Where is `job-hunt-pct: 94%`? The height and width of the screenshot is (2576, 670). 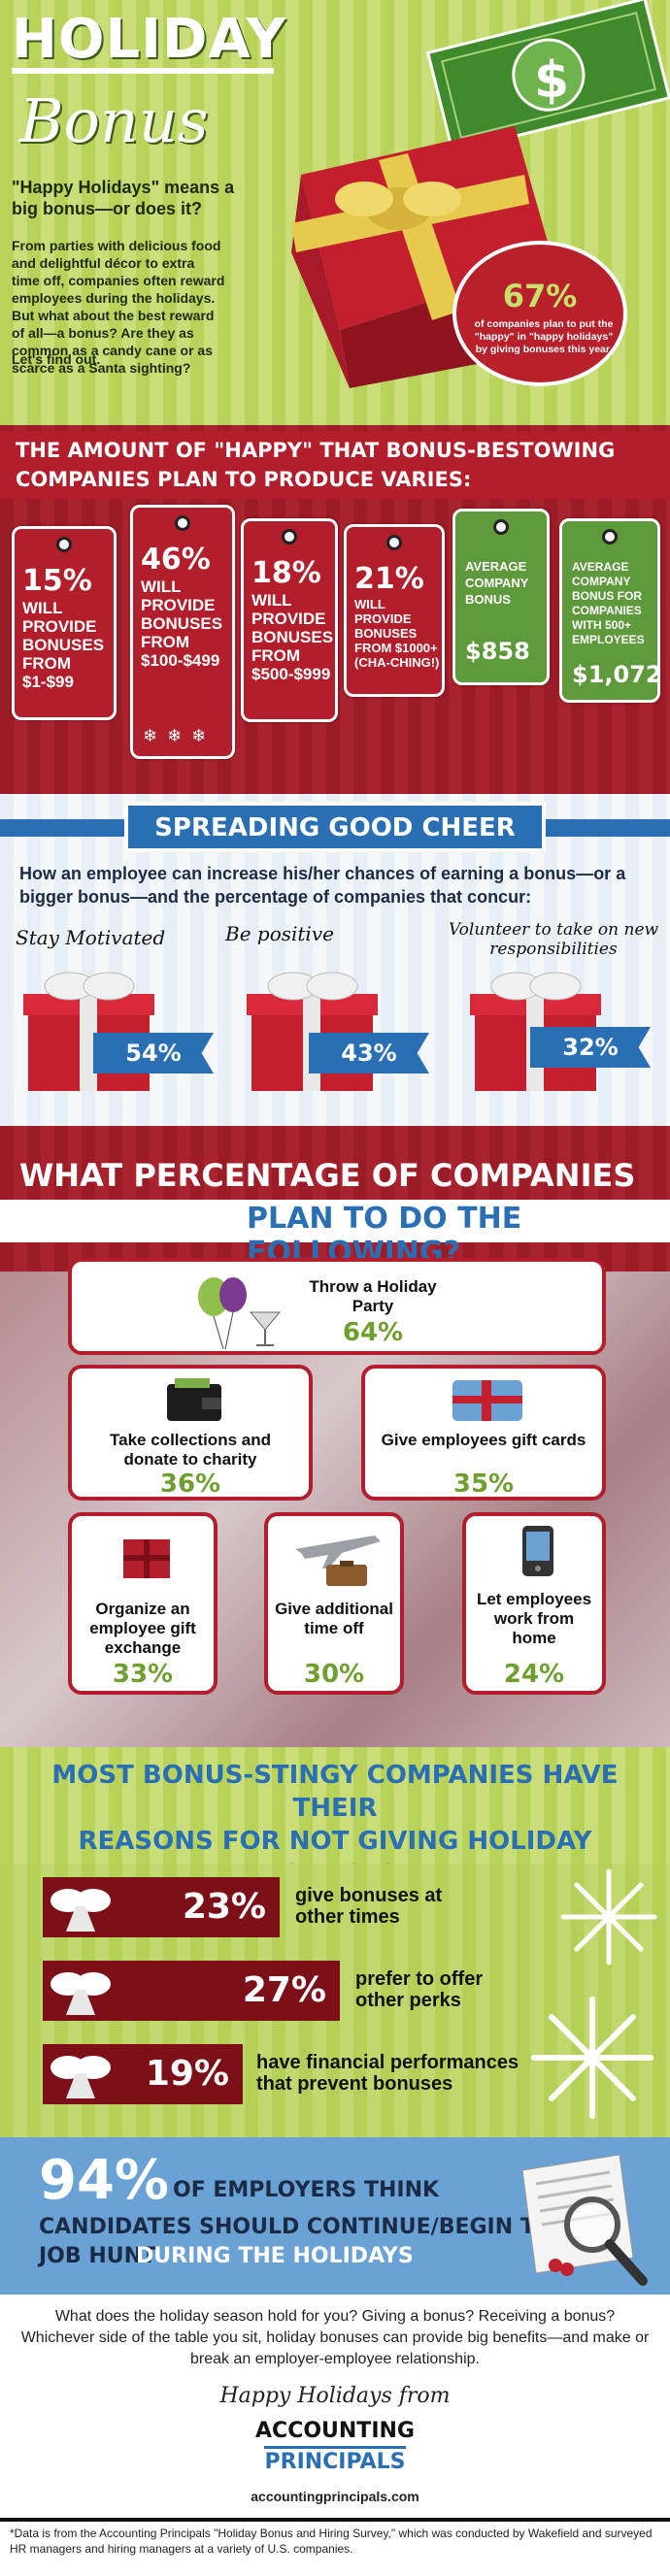 job-hunt-pct: 94% is located at coordinates (104, 2180).